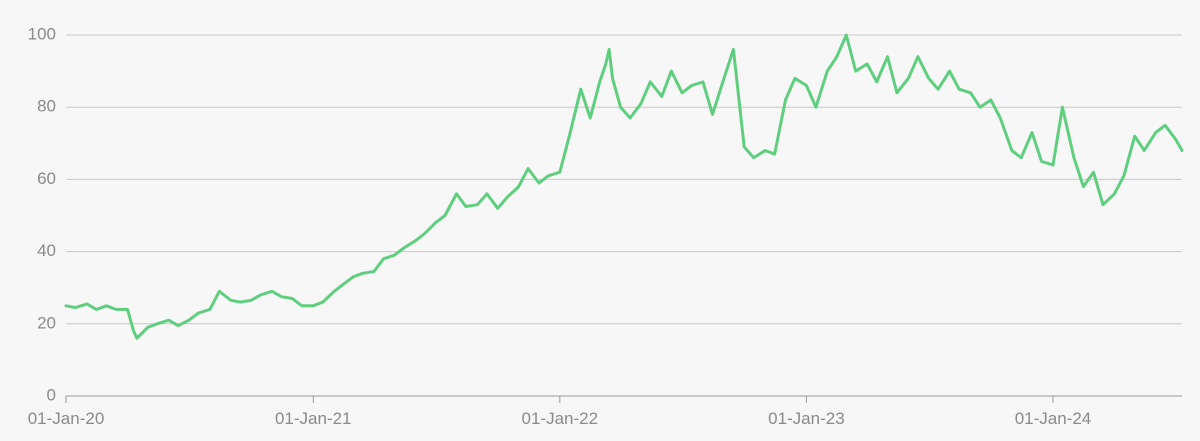 The image size is (1200, 441). I want to click on y-axis-tick-labels: 0 20 40 60 80 100, so click(42, 214).